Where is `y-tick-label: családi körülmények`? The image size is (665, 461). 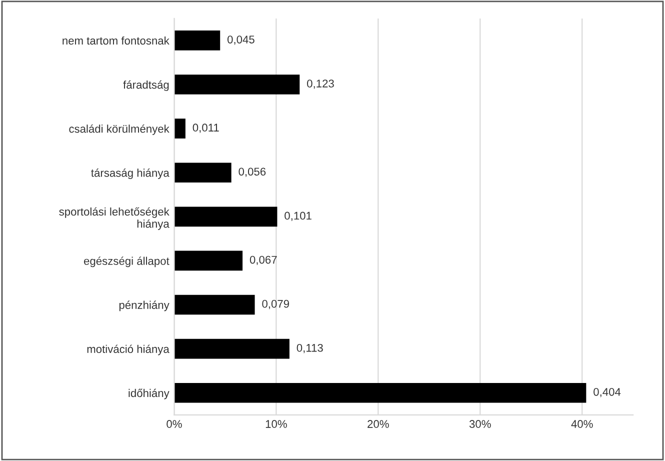 y-tick-label: családi körülmények is located at coordinates (119, 129).